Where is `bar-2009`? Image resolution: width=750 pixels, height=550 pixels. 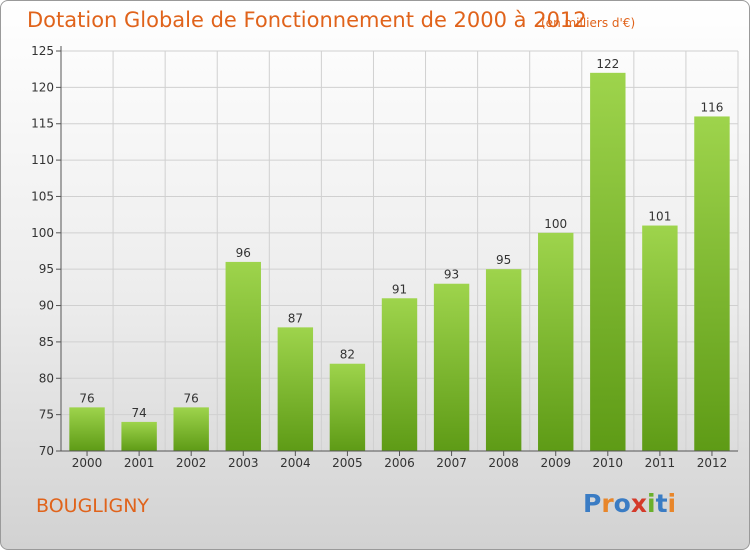
bar-2009 is located at coordinates (556, 341).